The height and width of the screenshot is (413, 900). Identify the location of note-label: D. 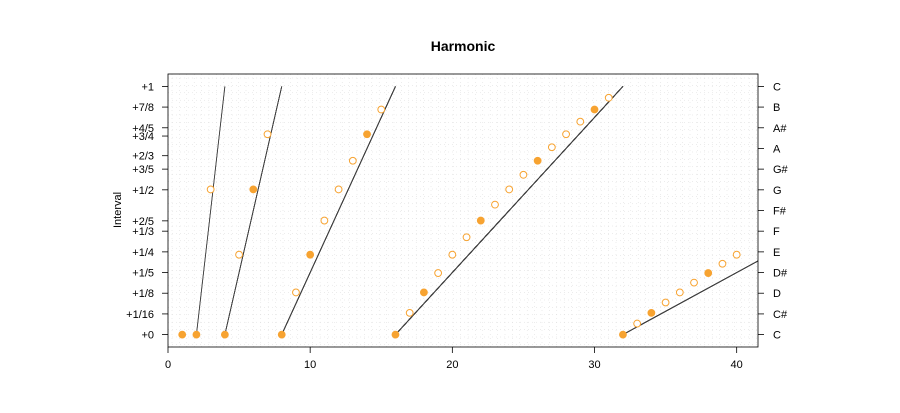
(777, 294).